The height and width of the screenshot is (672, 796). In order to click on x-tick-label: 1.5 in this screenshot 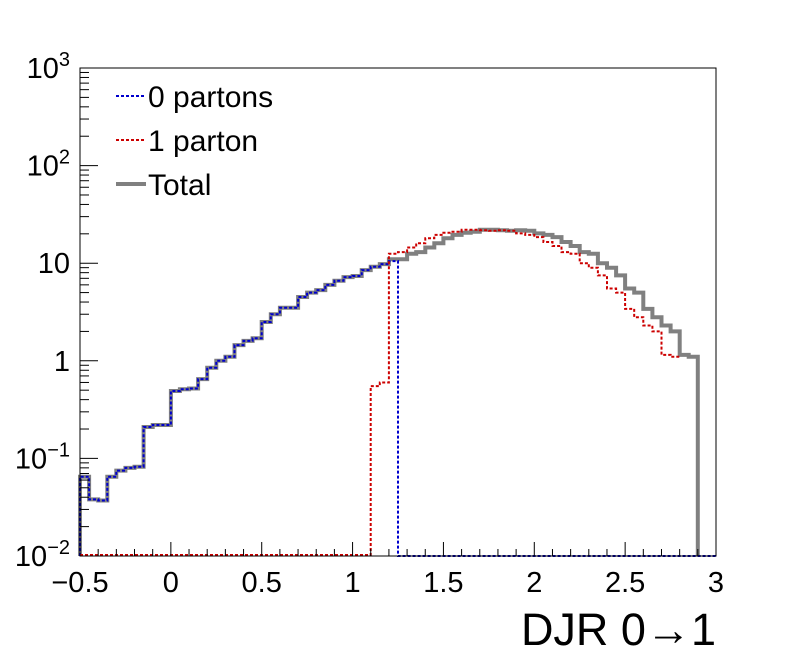, I will do `click(443, 583)`.